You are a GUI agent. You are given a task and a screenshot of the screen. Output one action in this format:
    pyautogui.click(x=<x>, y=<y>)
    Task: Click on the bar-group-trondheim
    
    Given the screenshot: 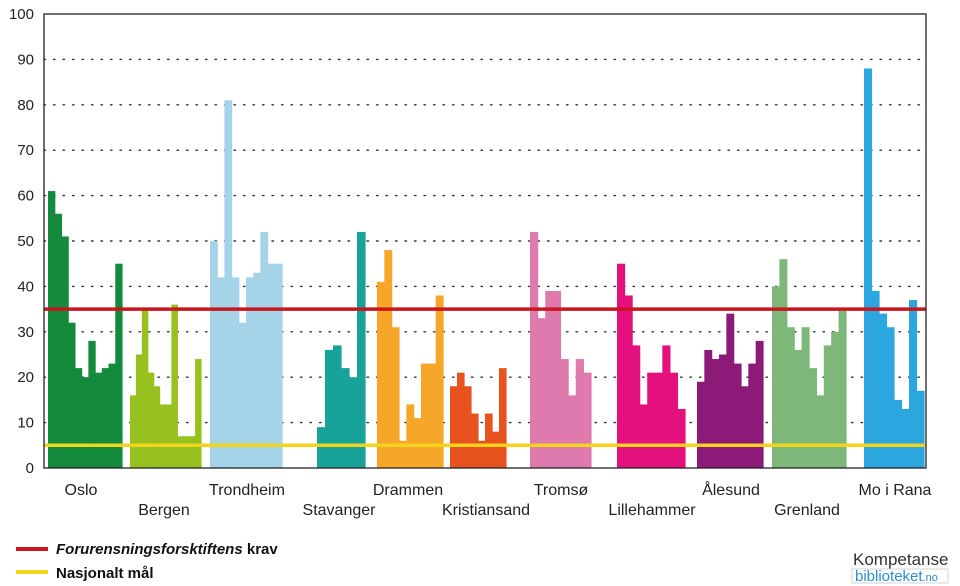 What is the action you would take?
    pyautogui.click(x=246, y=284)
    